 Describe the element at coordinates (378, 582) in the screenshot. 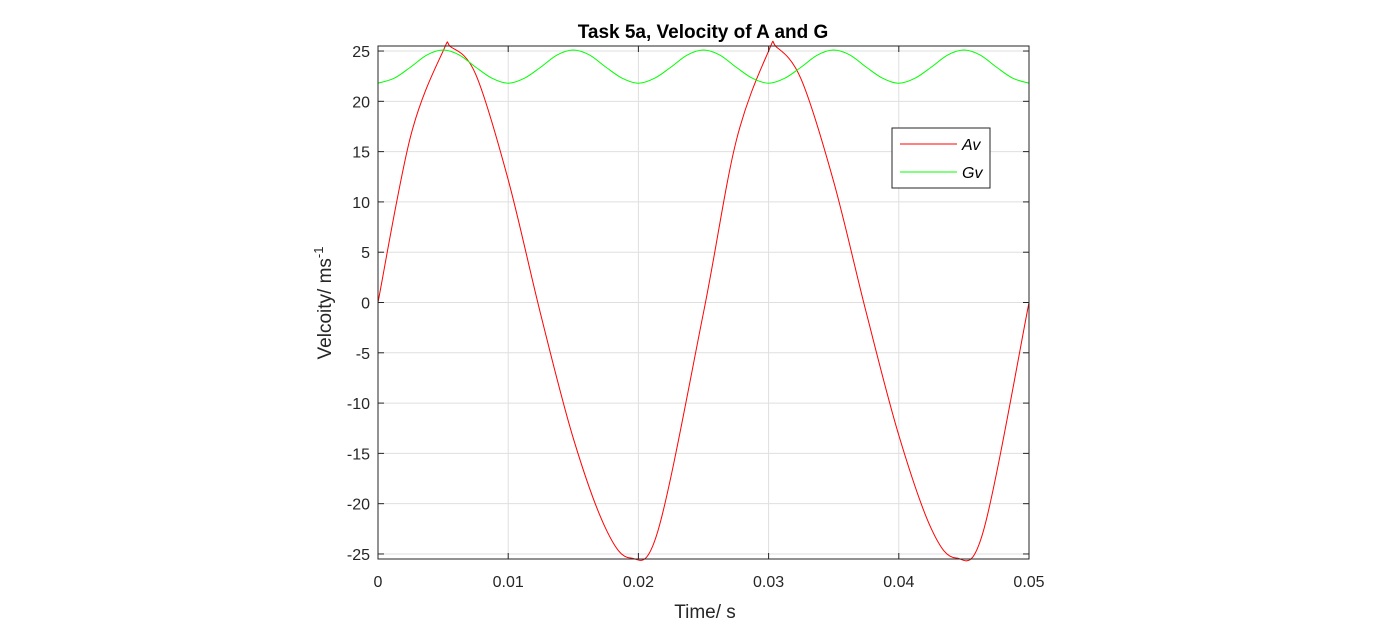

I see `x-tick-label: 0` at that location.